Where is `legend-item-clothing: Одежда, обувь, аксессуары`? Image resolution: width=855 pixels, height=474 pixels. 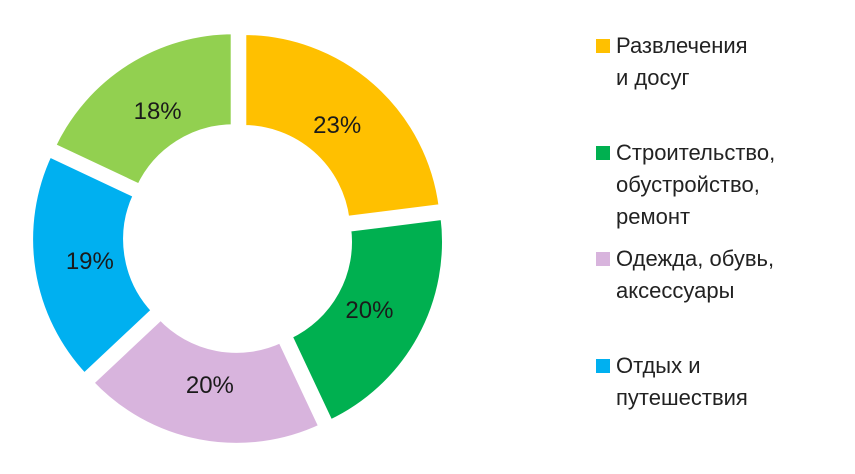 legend-item-clothing: Одежда, обувь, аксессуары is located at coordinates (685, 275).